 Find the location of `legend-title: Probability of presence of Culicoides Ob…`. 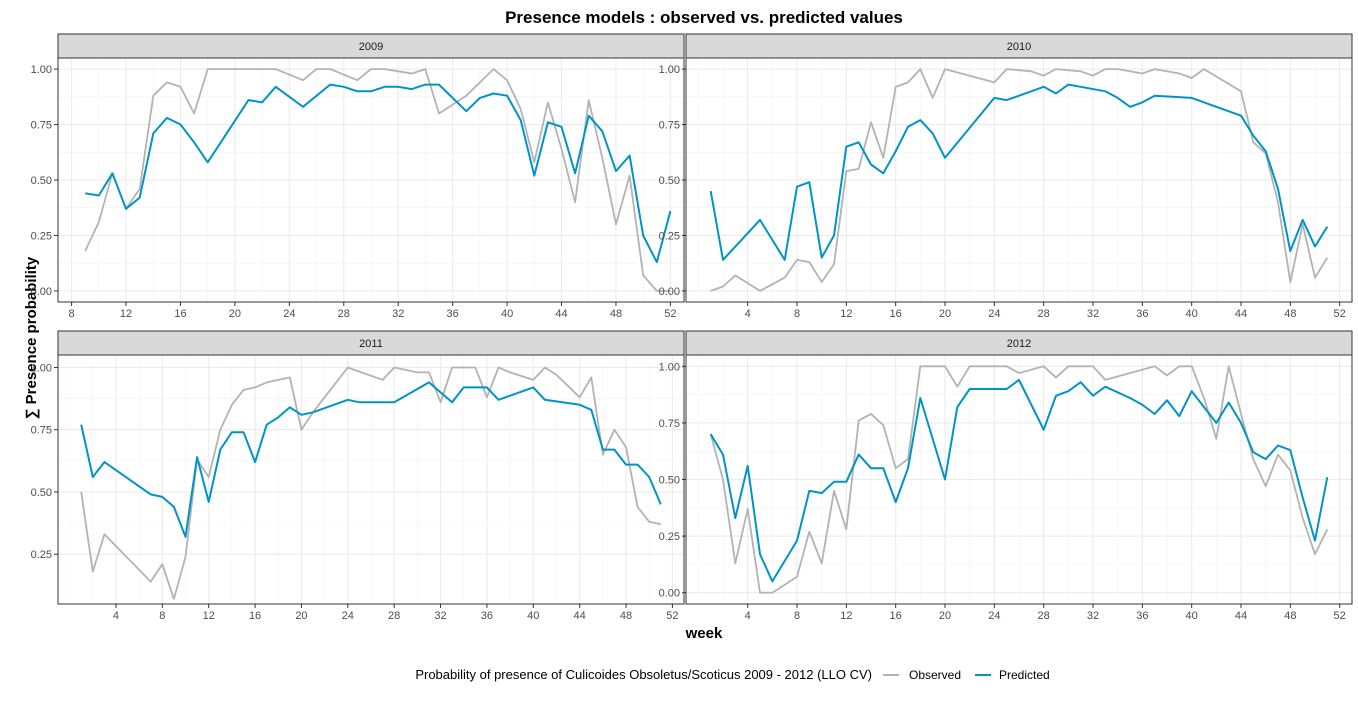

legend-title: Probability of presence of Culicoides Ob… is located at coordinates (643, 674).